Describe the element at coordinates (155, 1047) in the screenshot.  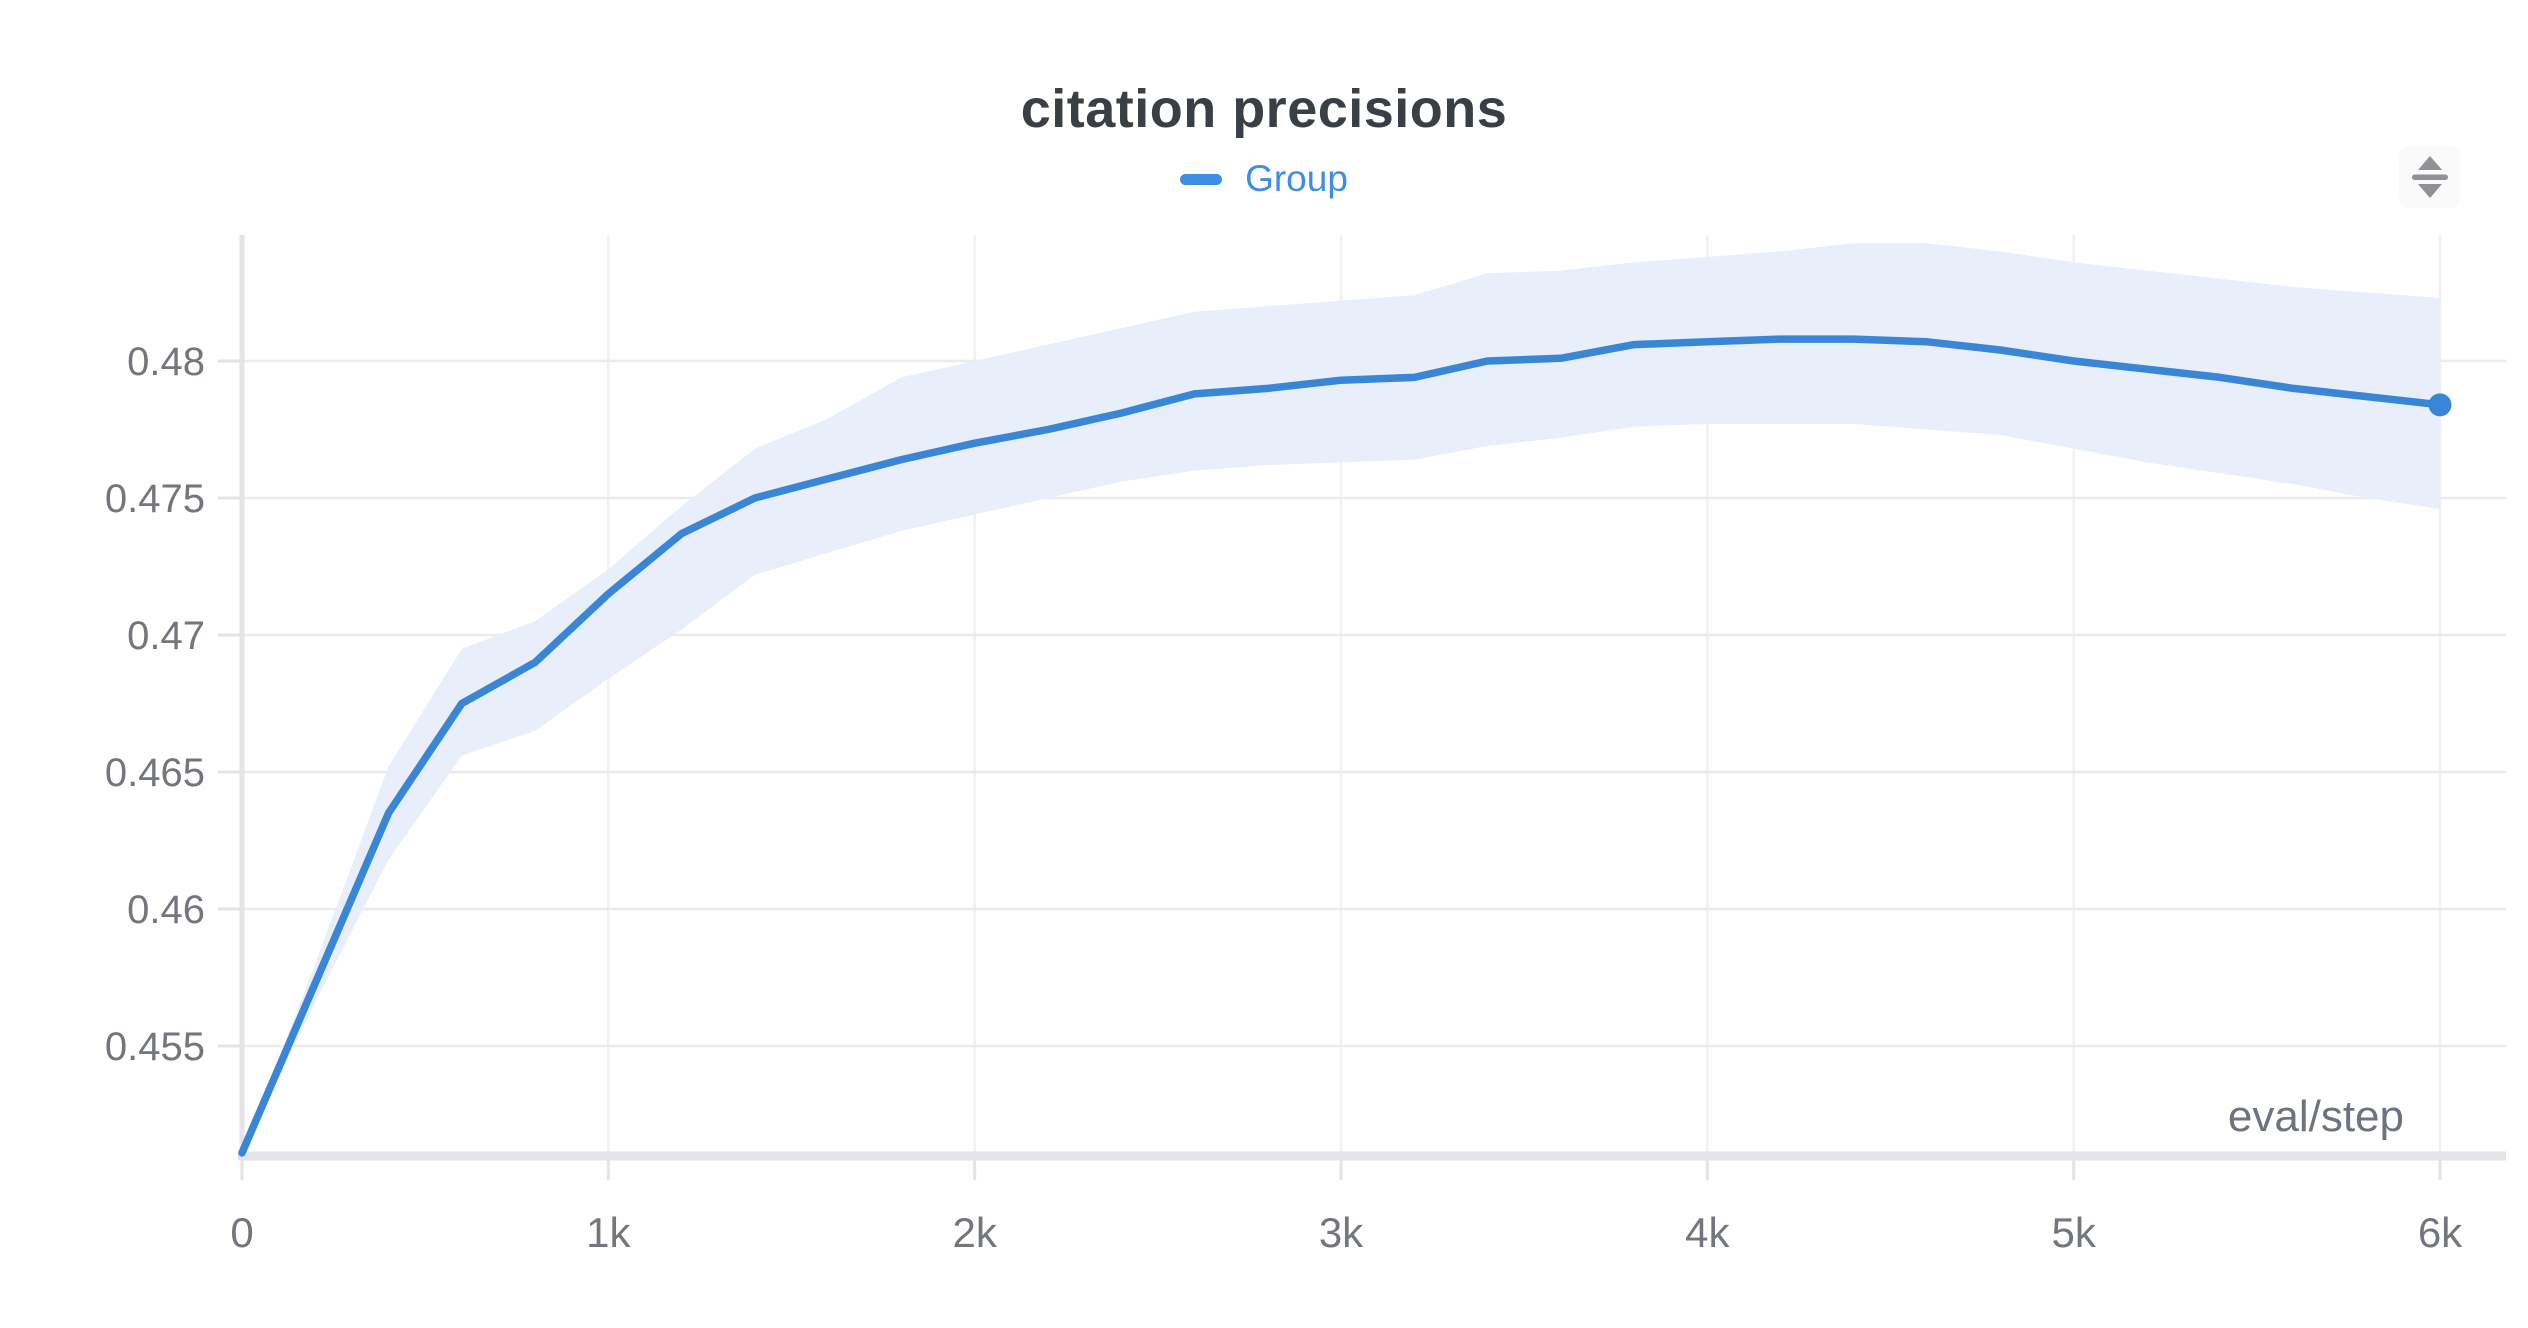
I see `y-tick-label: 0.455` at that location.